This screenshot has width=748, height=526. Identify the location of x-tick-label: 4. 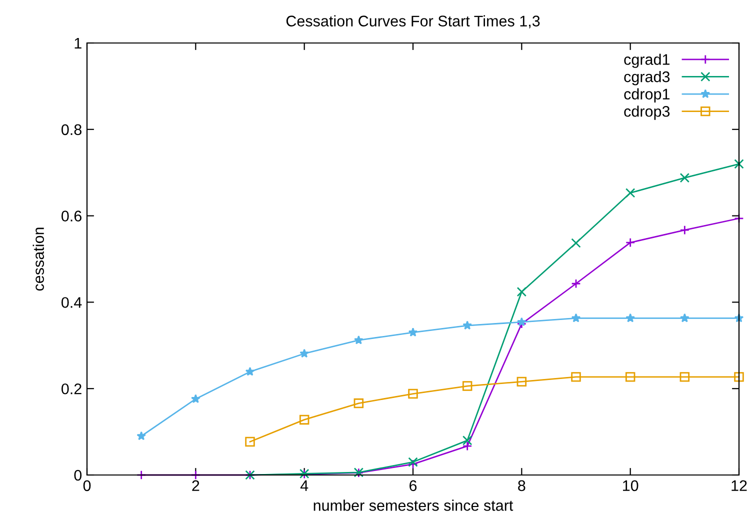
(304, 485).